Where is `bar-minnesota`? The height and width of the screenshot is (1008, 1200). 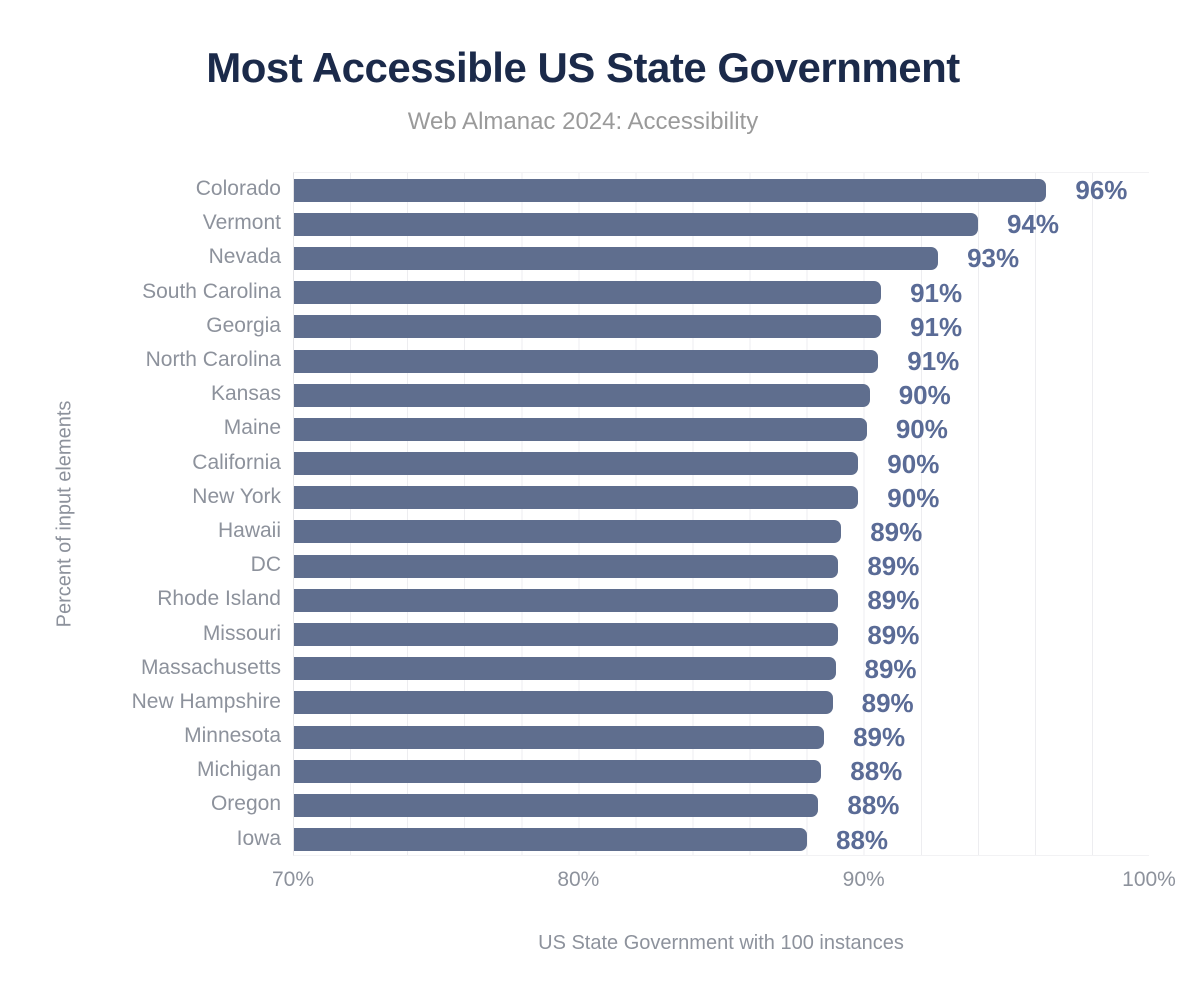 bar-minnesota is located at coordinates (559, 737).